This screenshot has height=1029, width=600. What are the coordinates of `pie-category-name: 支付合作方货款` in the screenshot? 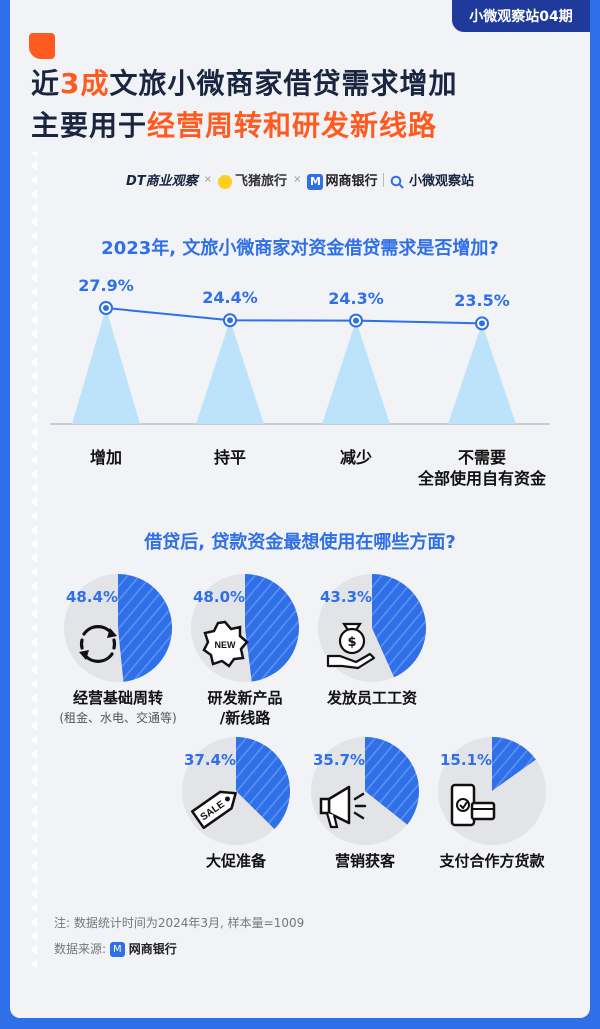 It's located at (492, 861).